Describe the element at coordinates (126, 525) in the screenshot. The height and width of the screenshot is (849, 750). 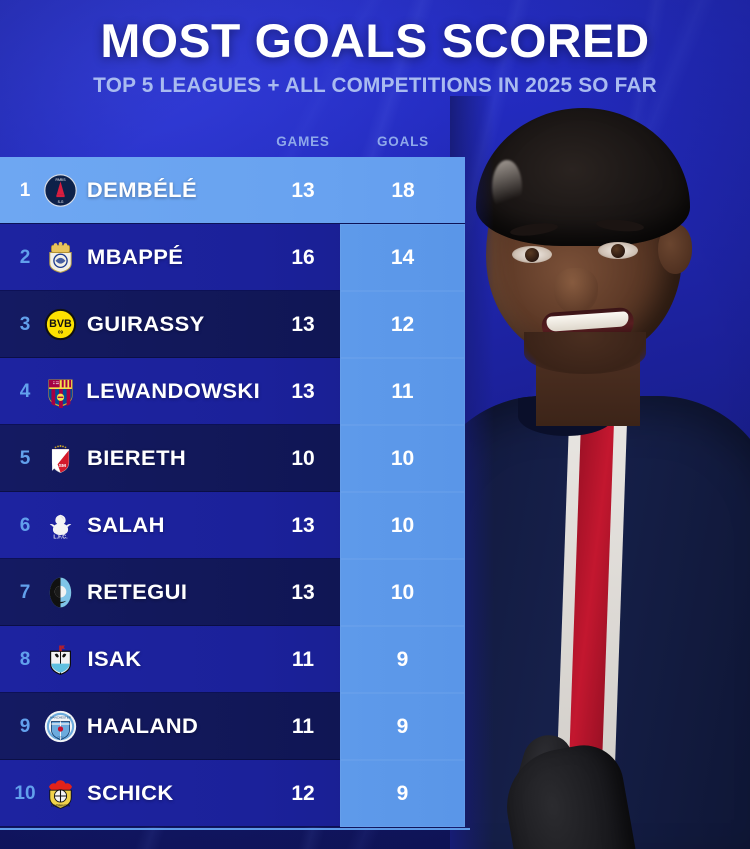
I see `row-player-name: SALAH` at that location.